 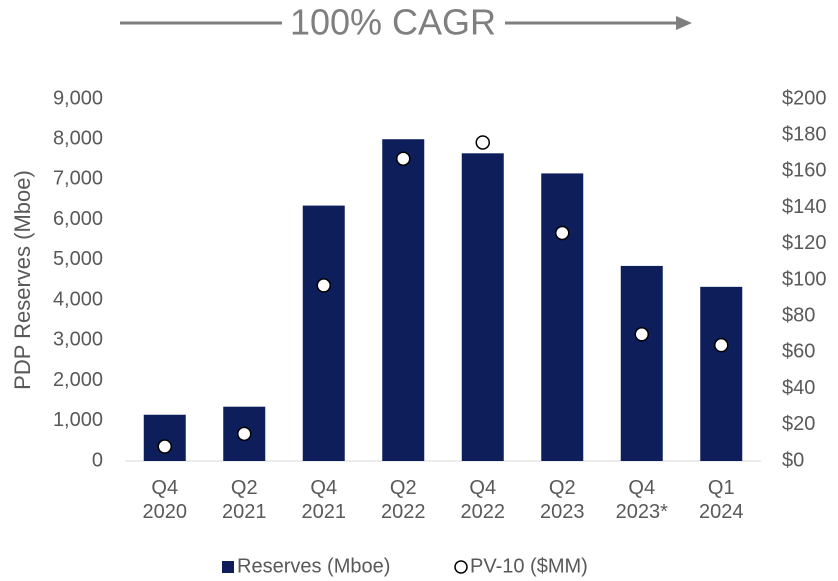 What do you see at coordinates (78, 179) in the screenshot?
I see `y-tick-label: 7,000` at bounding box center [78, 179].